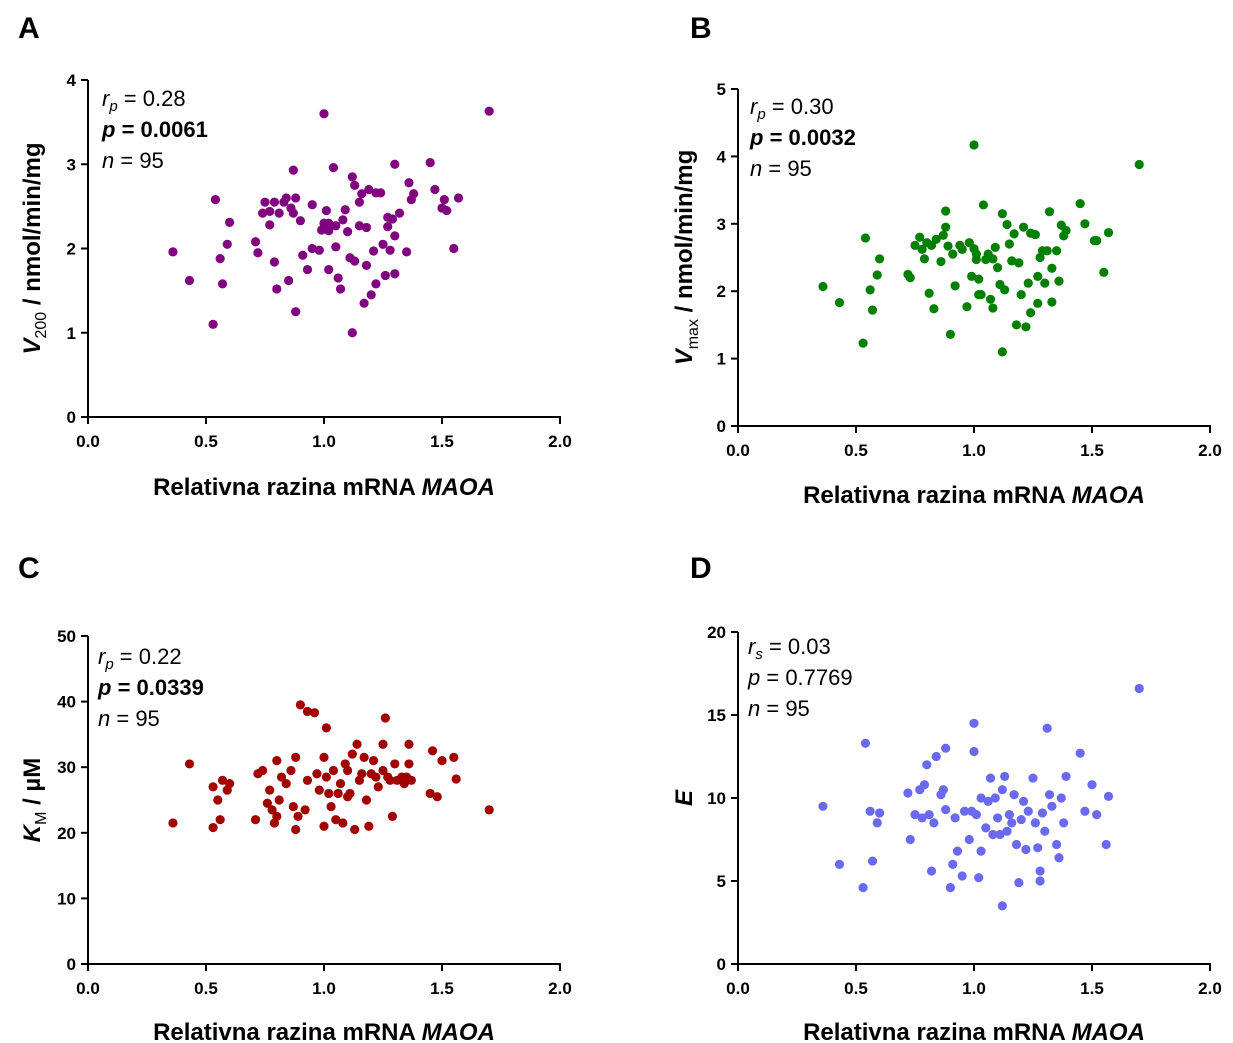 The image size is (1233, 1043). I want to click on x-tick-label: 2.0, so click(1210, 988).